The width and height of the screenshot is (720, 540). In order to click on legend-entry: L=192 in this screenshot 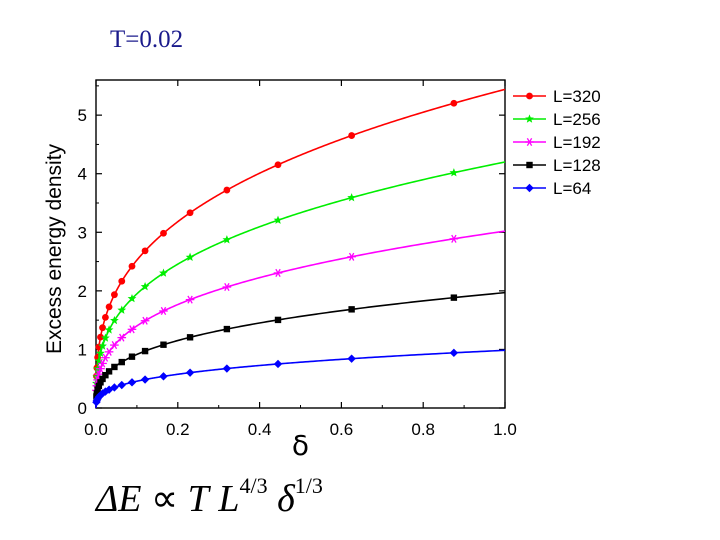, I will do `click(557, 142)`.